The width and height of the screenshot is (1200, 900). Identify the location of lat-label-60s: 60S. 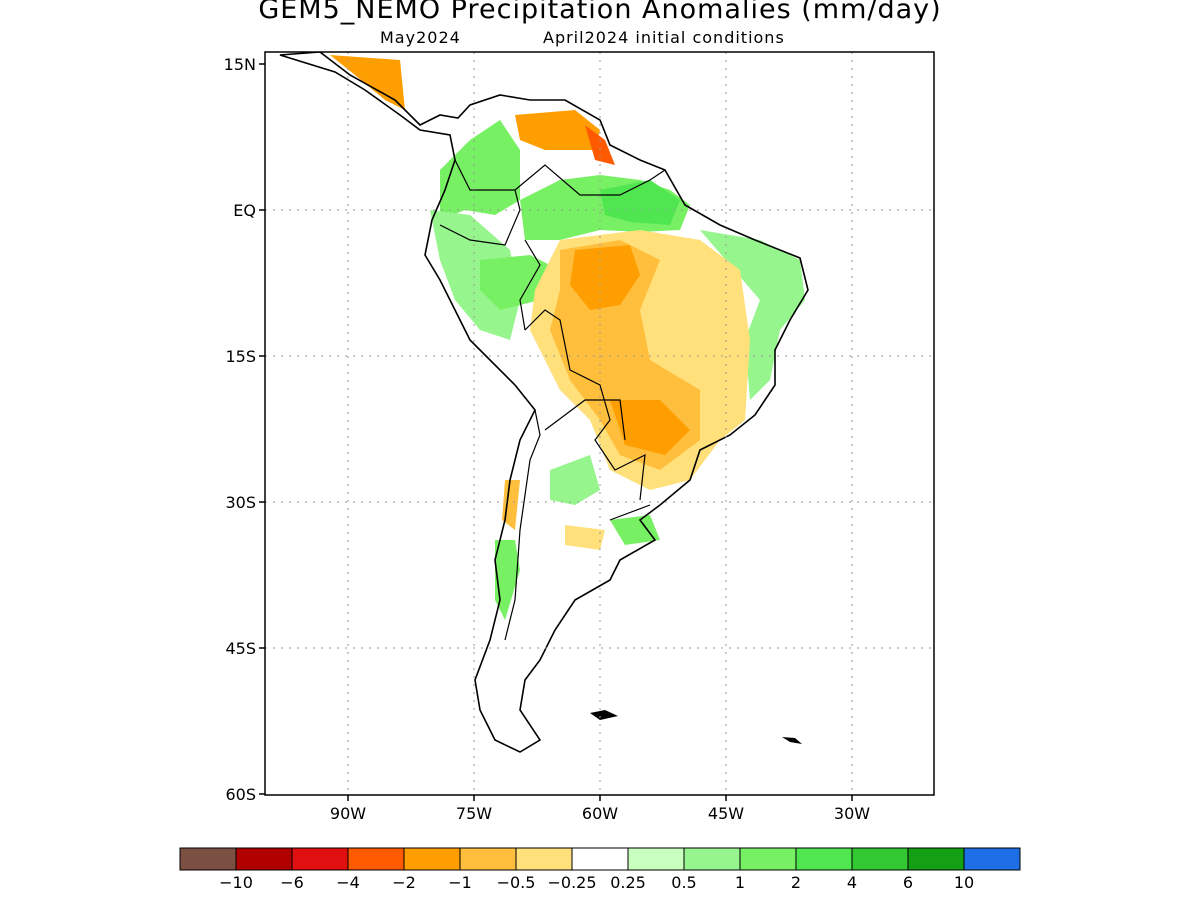
(240, 794).